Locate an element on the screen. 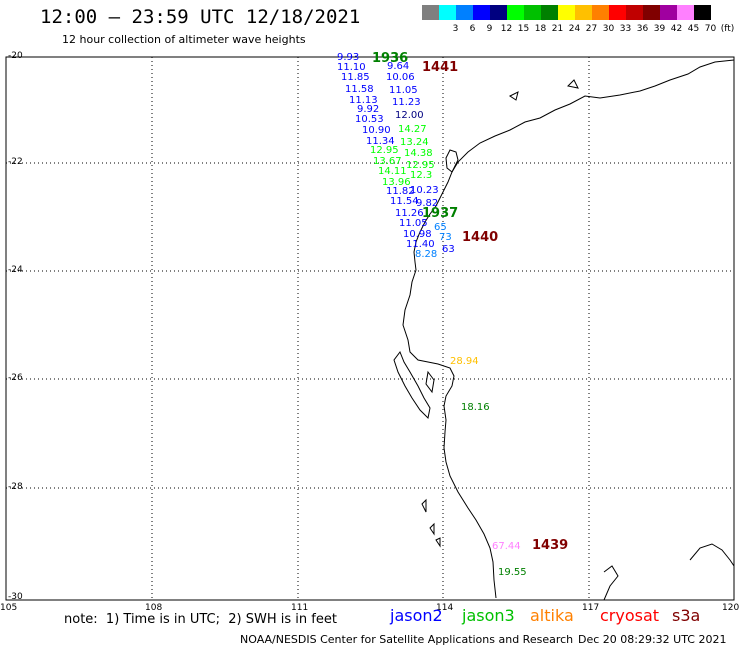 The height and width of the screenshot is (650, 740). lon-label: 108 is located at coordinates (154, 608).